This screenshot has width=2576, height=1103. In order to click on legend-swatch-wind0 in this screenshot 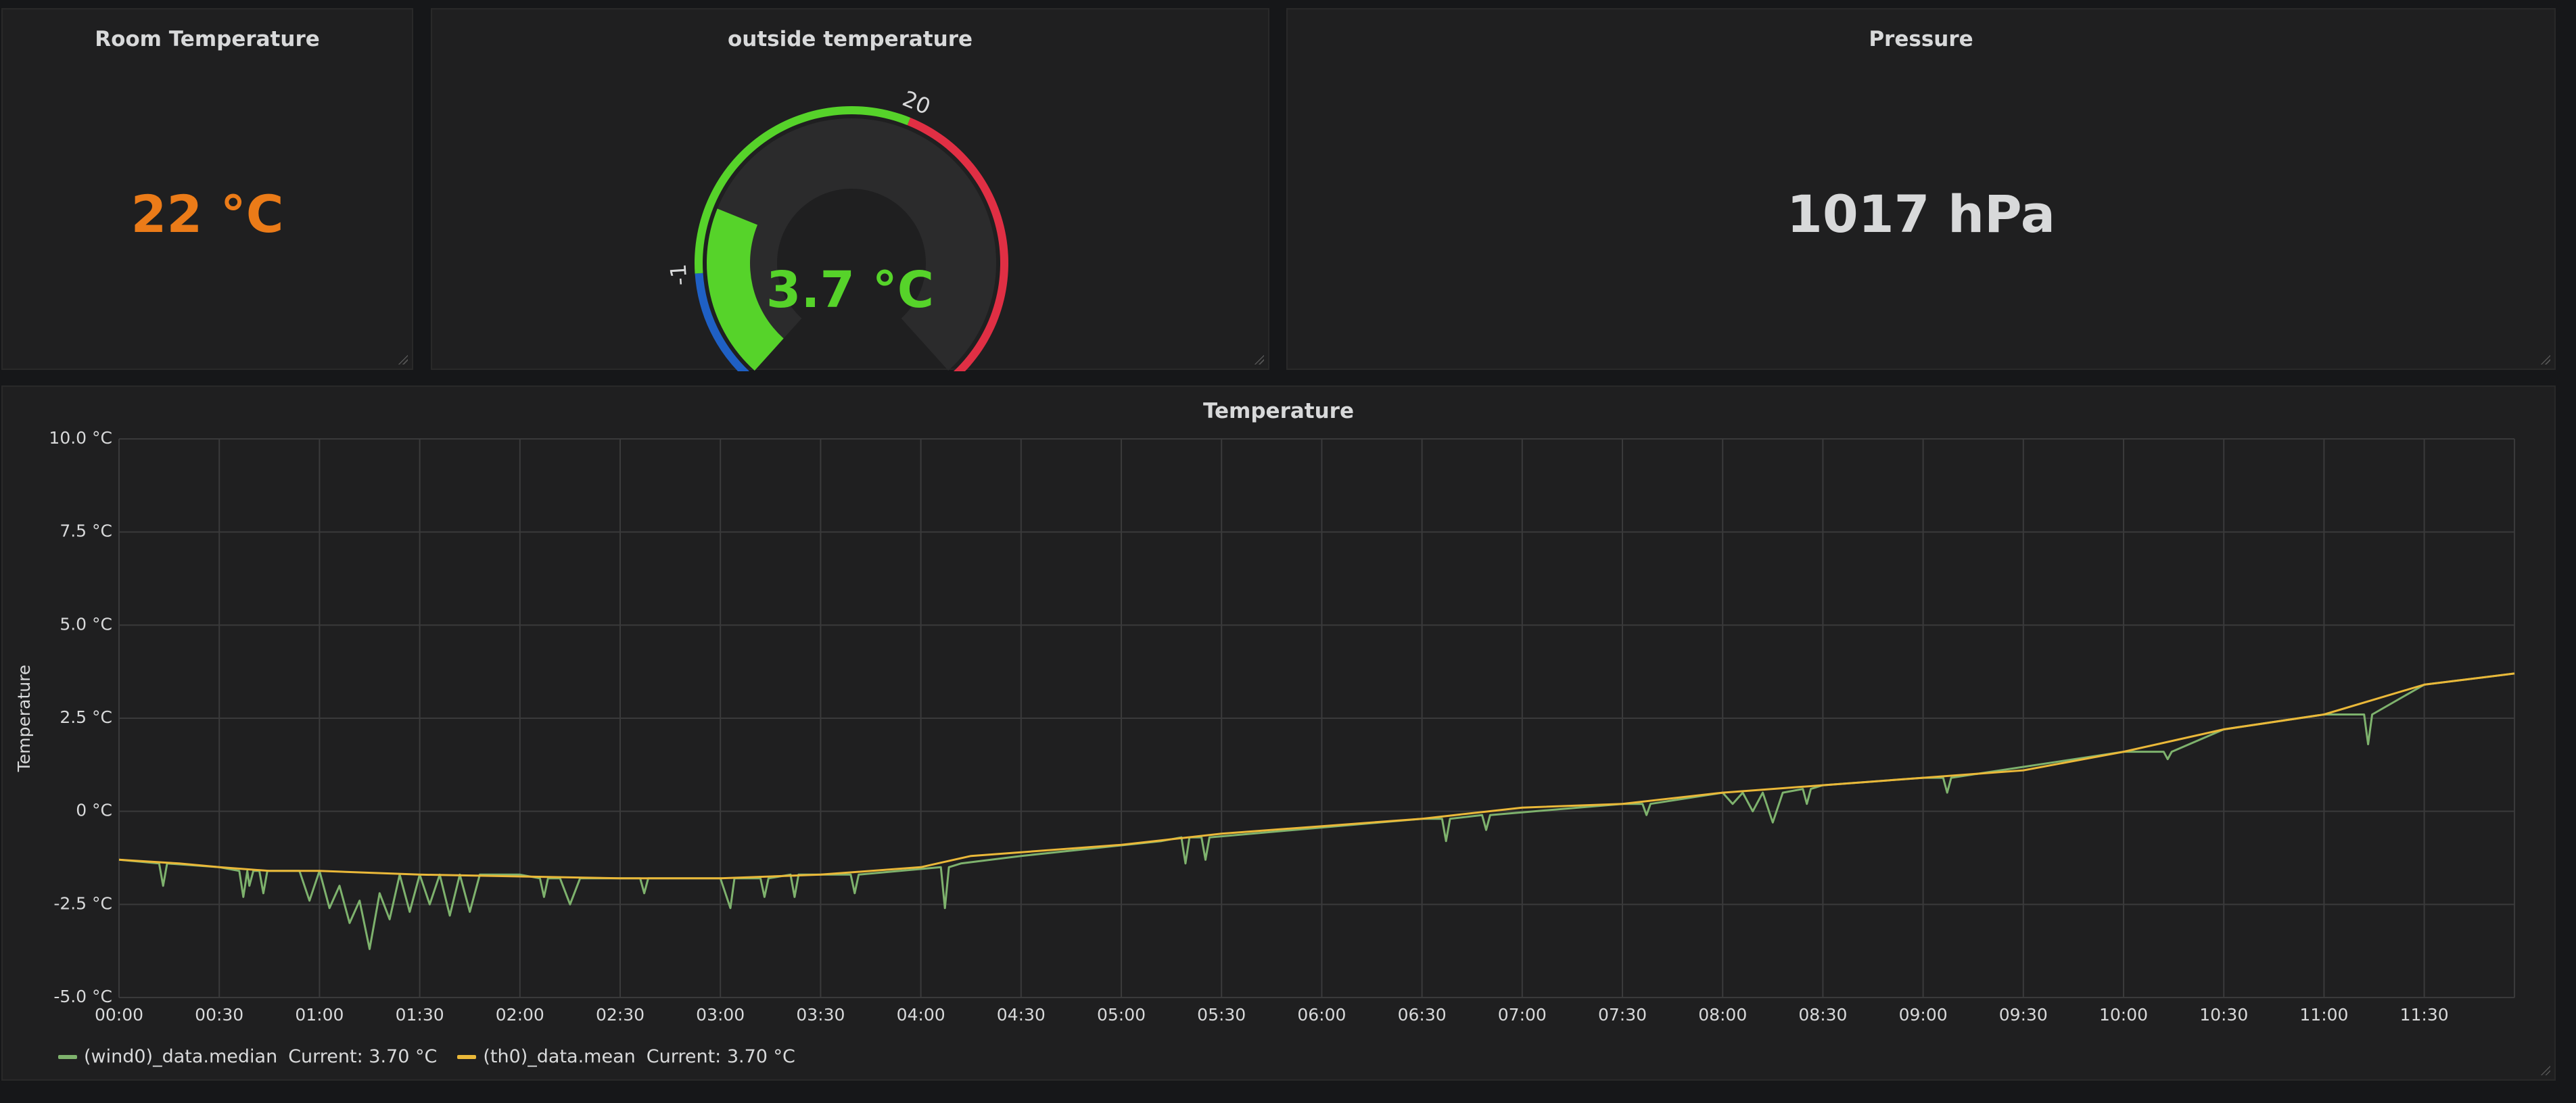, I will do `click(67, 1056)`.